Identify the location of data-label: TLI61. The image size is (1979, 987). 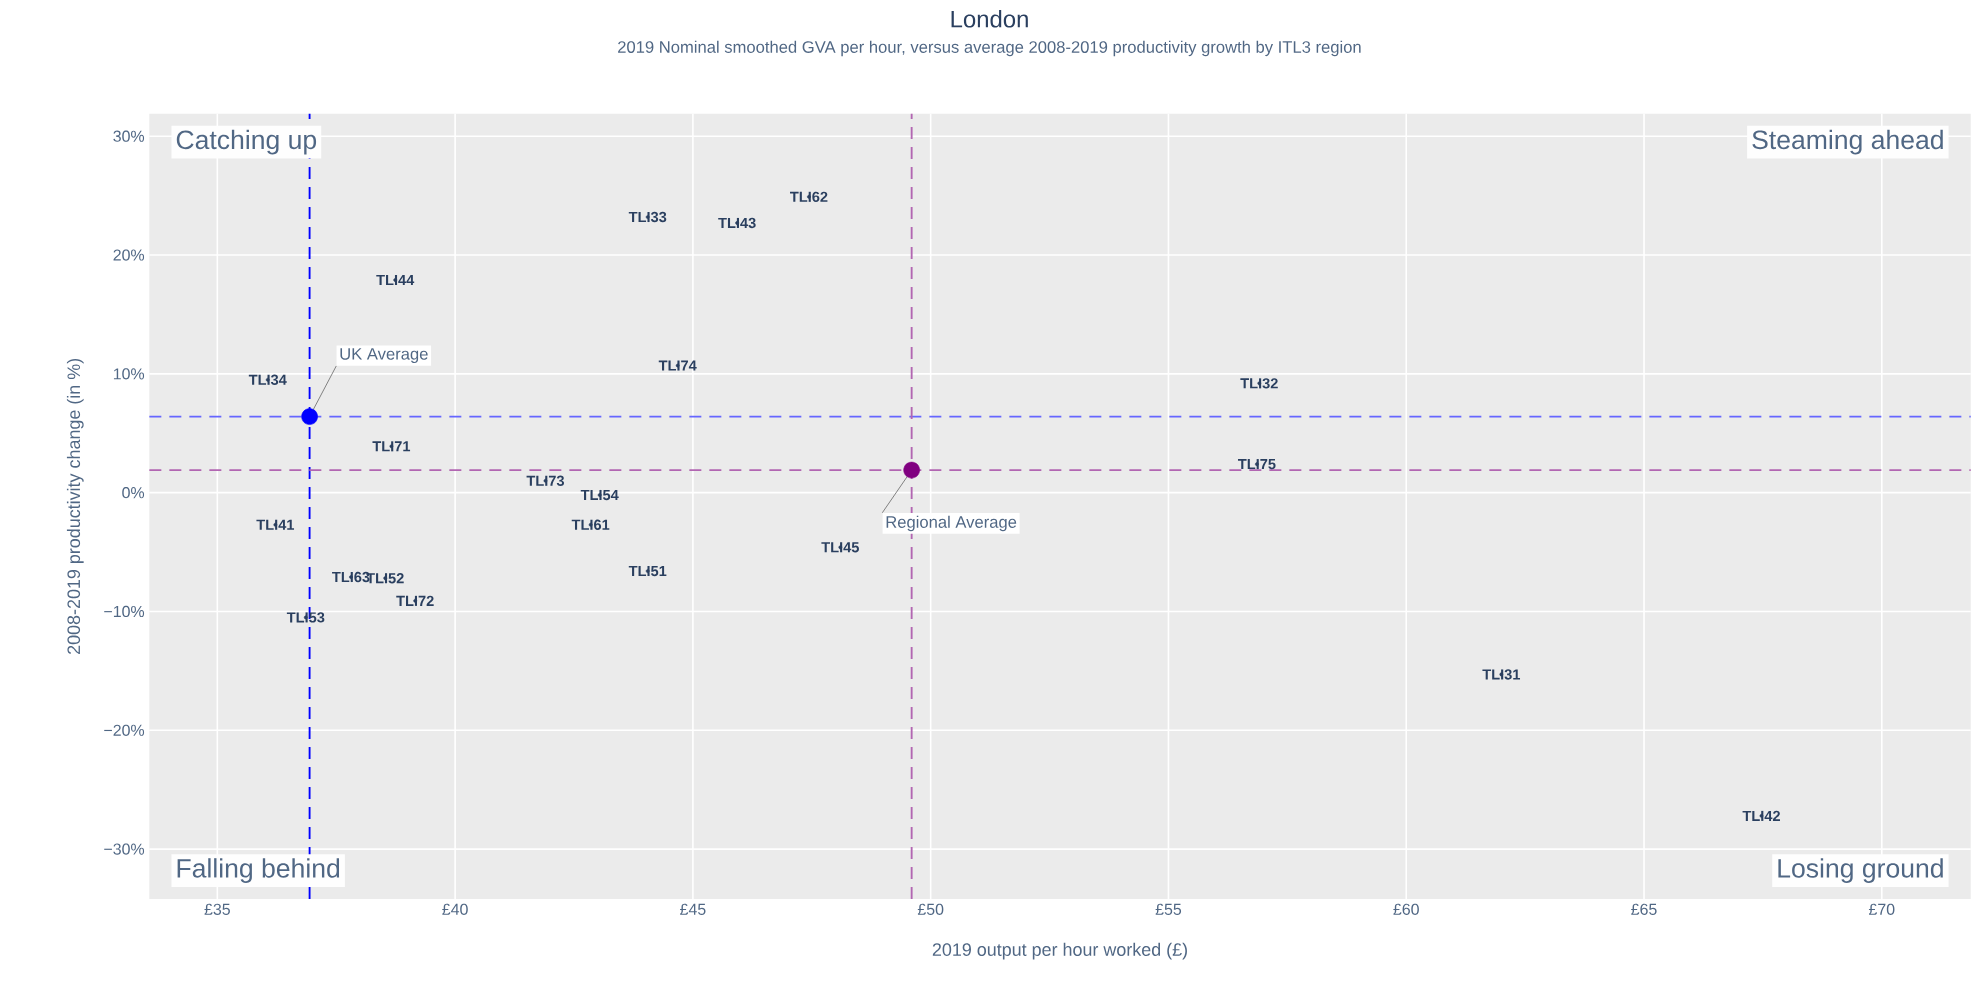
(590, 524).